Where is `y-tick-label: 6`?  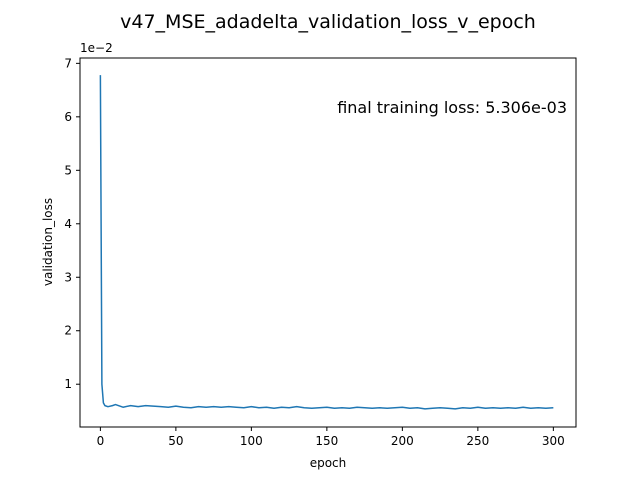
y-tick-label: 6 is located at coordinates (68, 117).